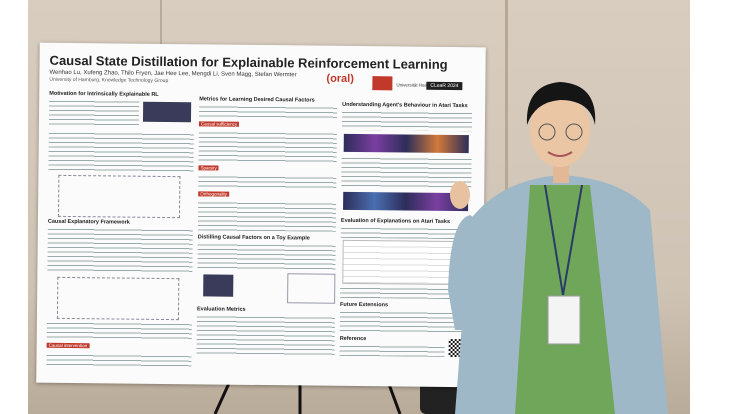 This screenshot has width=733, height=414. I want to click on wall-seam, so click(161, 25).